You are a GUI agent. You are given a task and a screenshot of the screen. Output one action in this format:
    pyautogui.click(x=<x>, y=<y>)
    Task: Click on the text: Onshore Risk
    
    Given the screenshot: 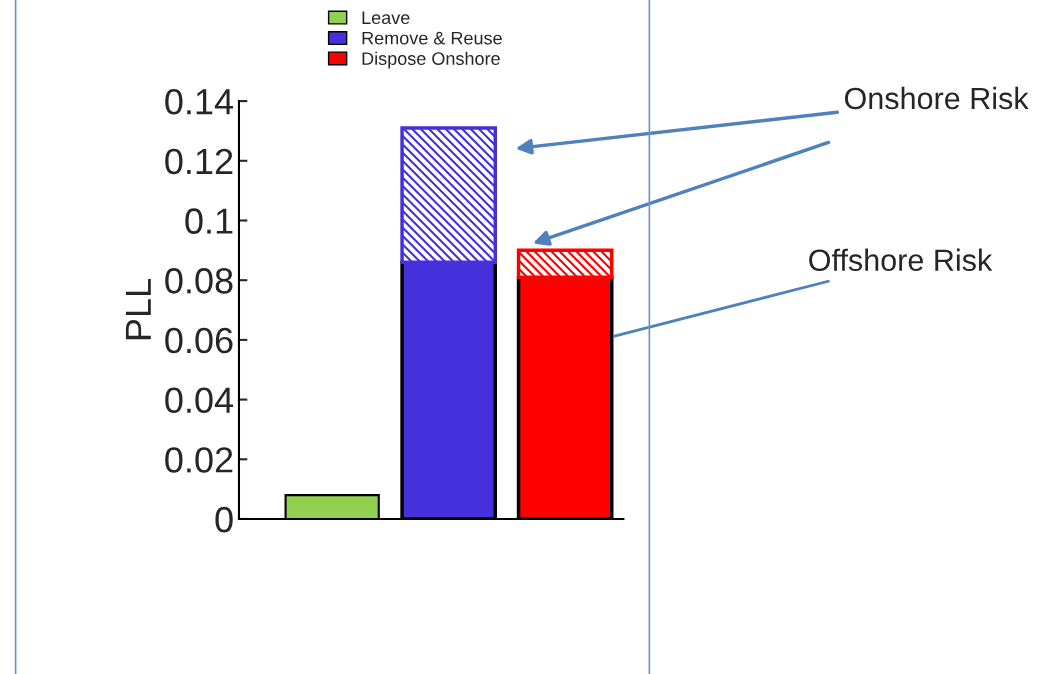 What is the action you would take?
    pyautogui.click(x=936, y=98)
    